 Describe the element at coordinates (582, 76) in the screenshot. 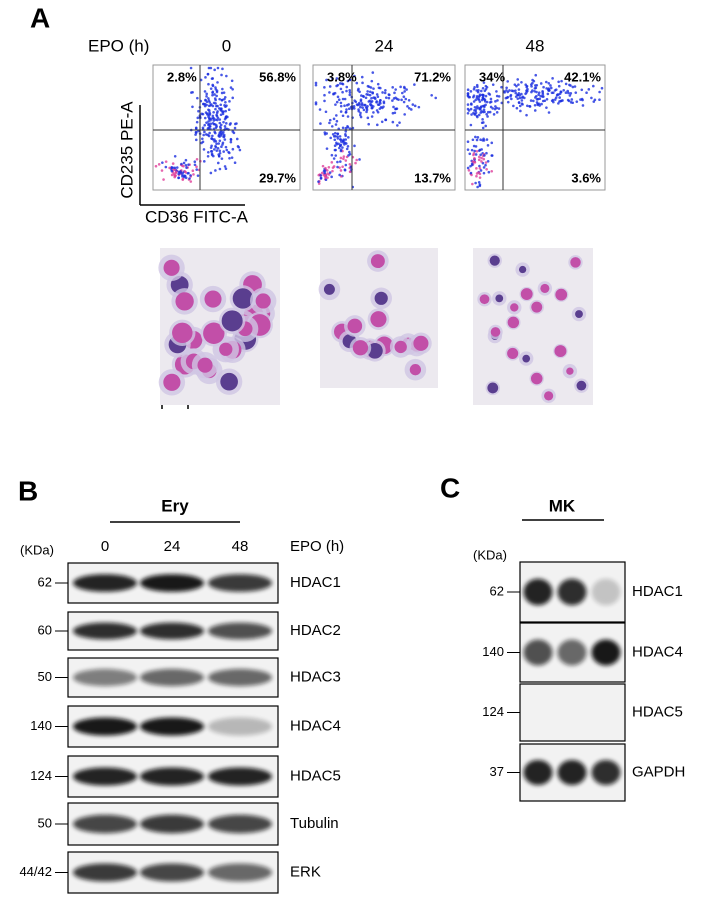

I see `quadrant-percent: 42.1%` at that location.